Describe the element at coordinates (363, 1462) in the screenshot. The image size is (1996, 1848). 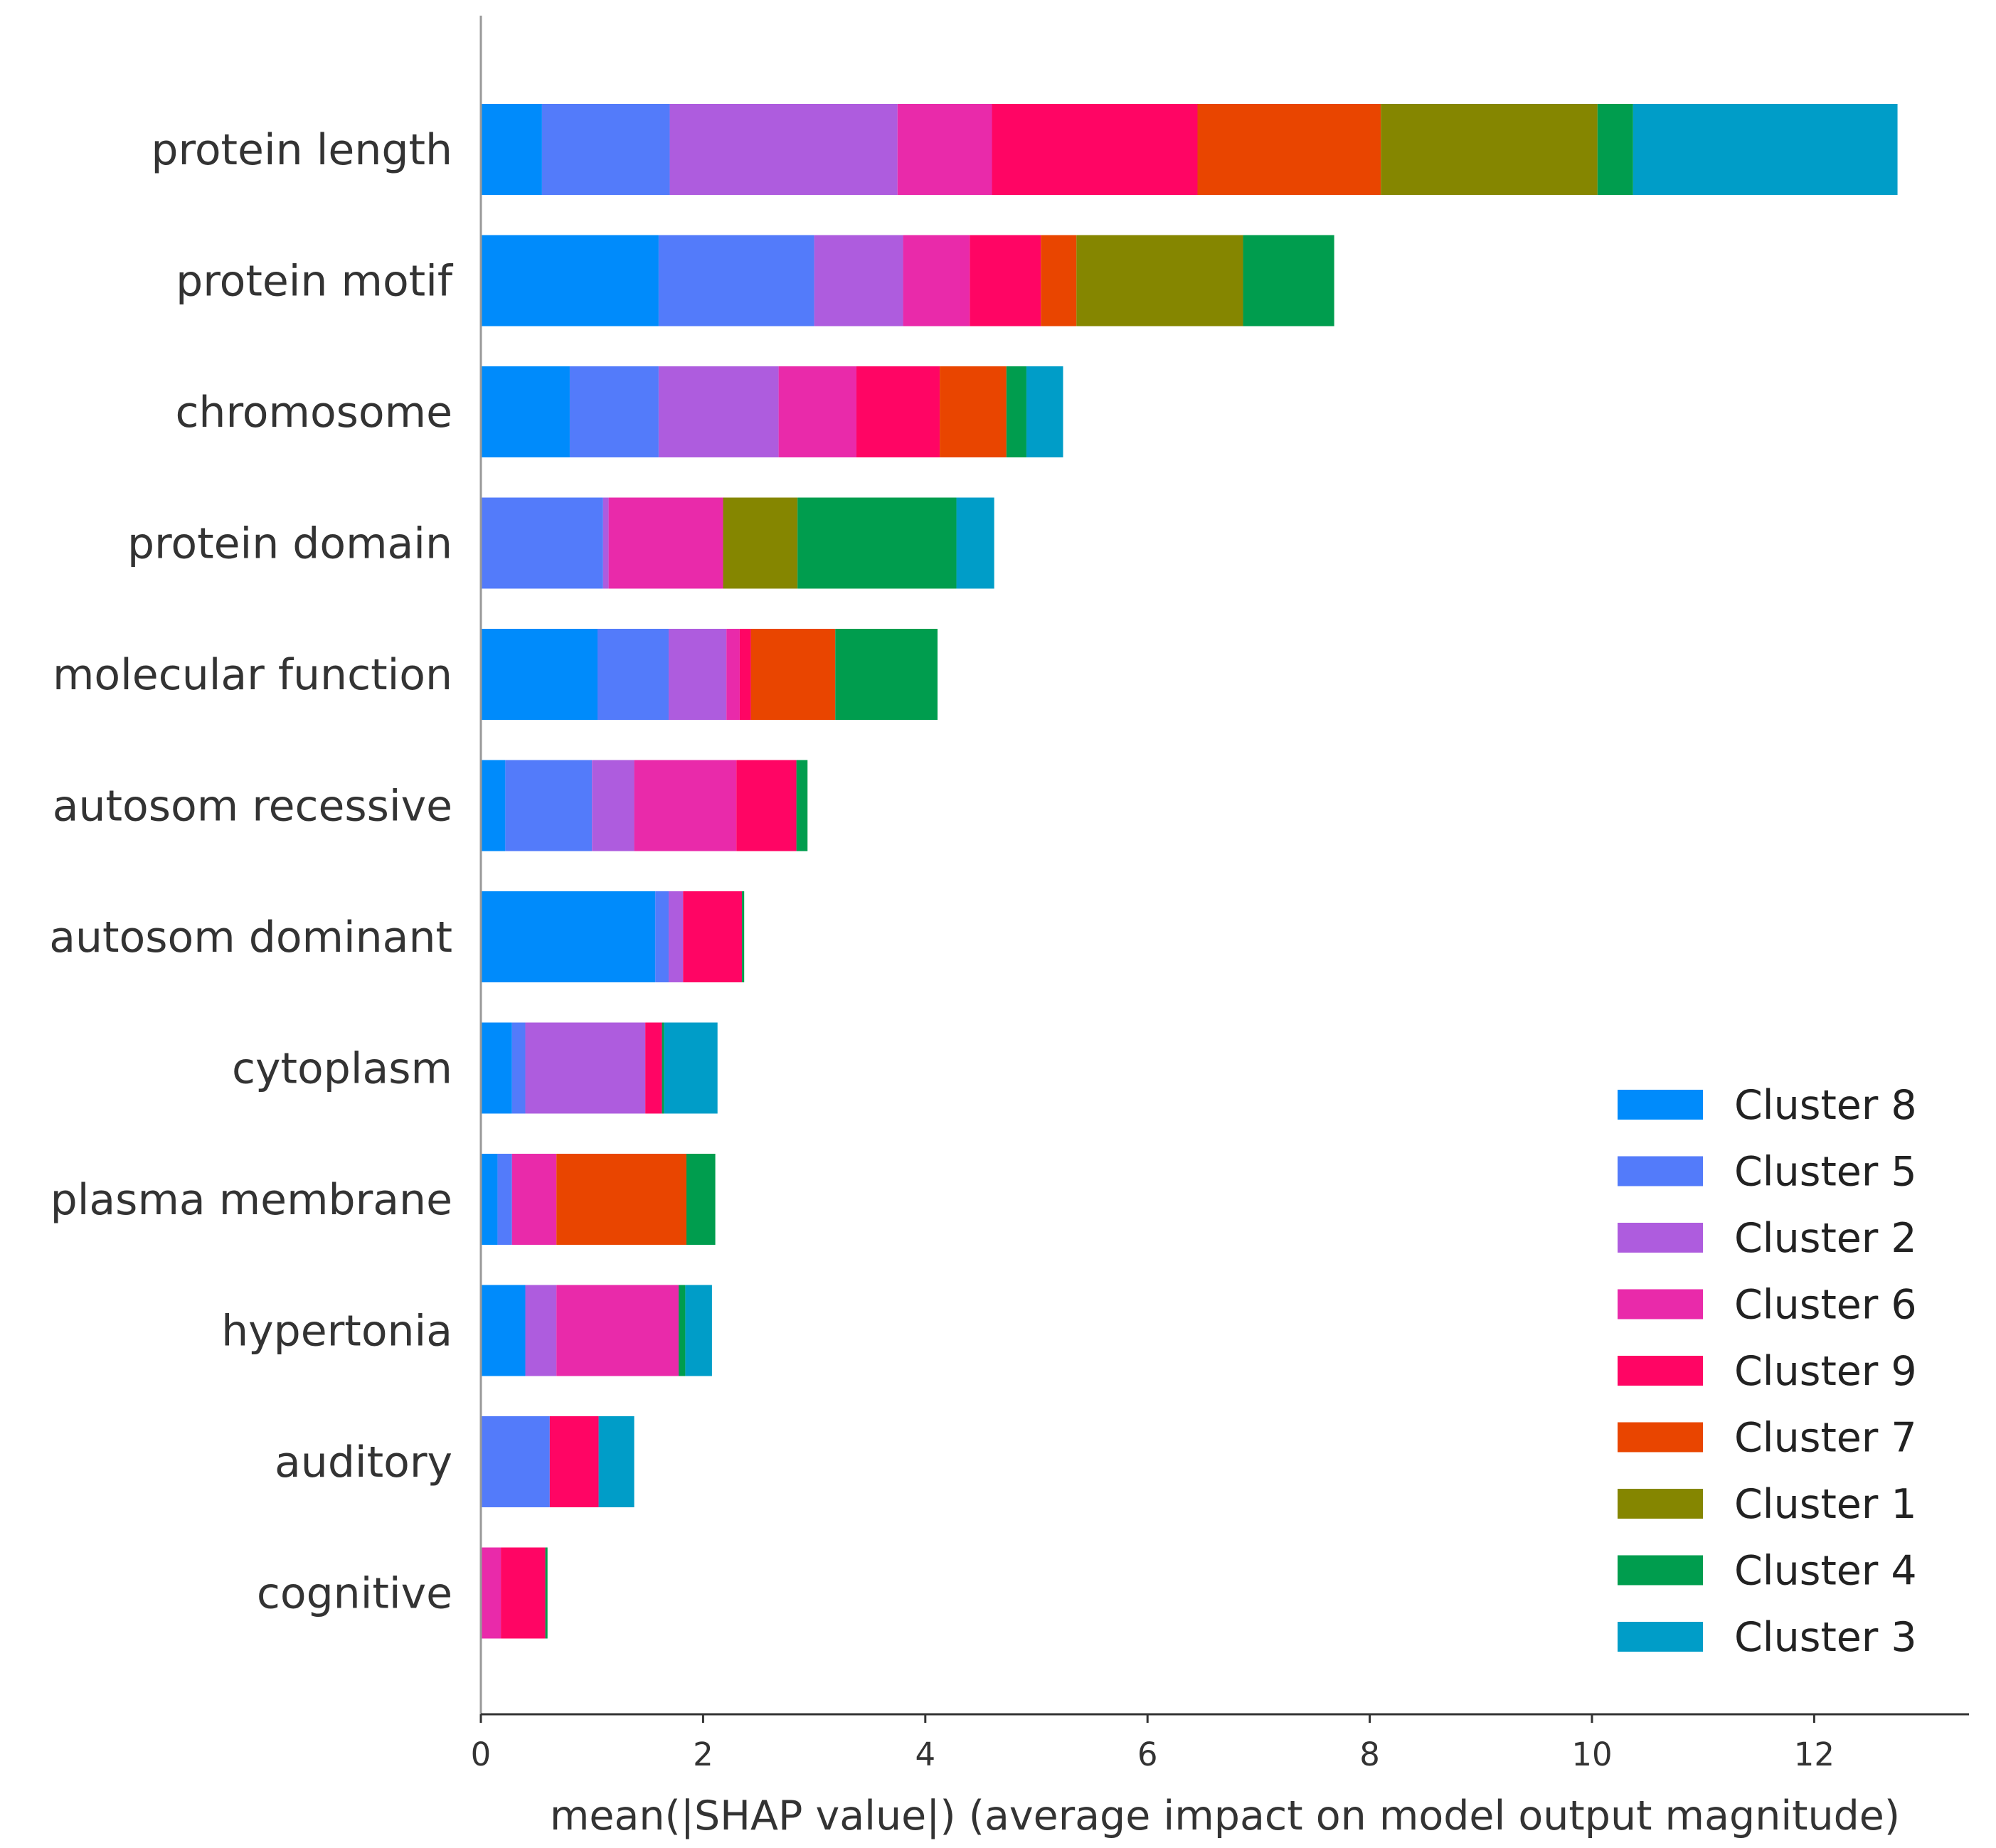
I see `y-label-auditory: auditory` at that location.